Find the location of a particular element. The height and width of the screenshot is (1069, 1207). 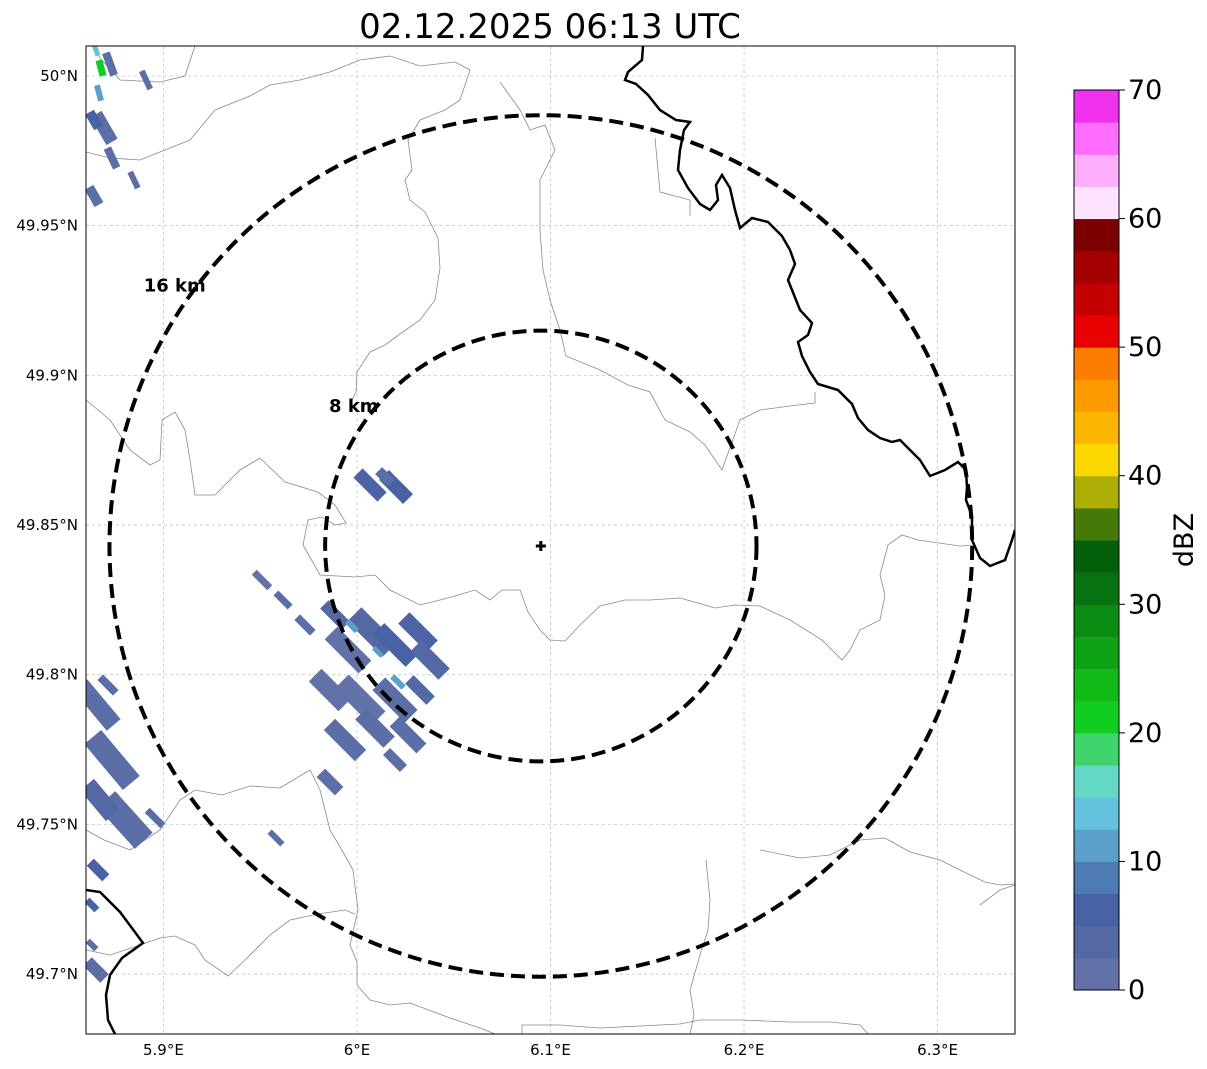

latitude-tick-label: 49.85°N is located at coordinates (47, 525).